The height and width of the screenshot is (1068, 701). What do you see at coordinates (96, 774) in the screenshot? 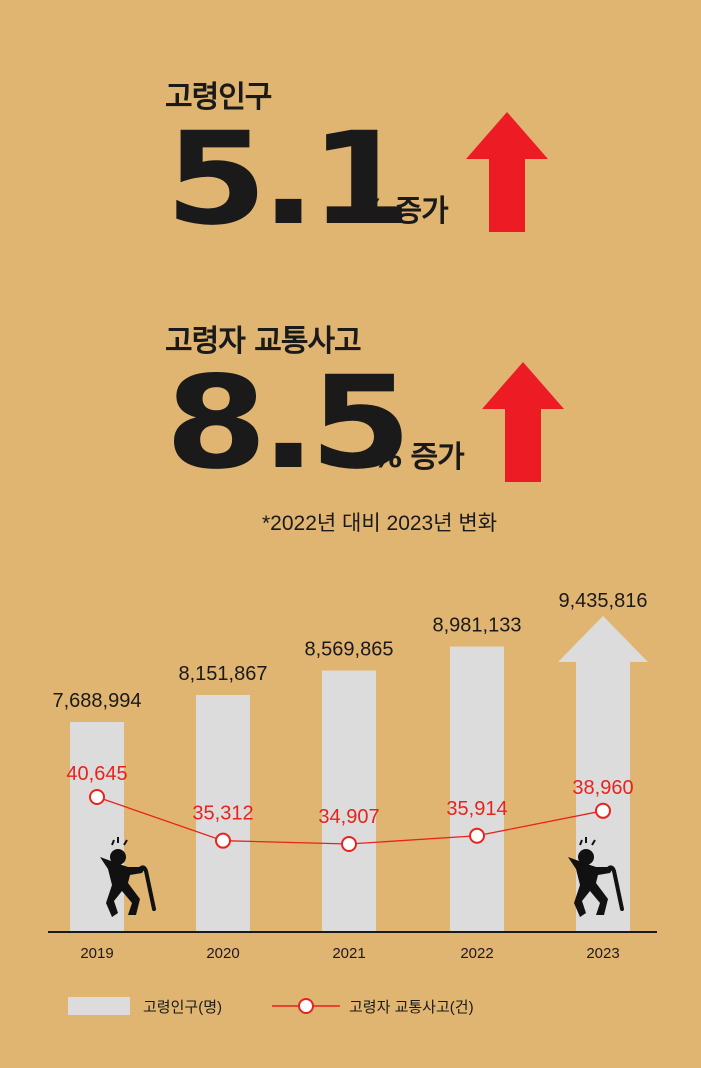
I see `accident-value-label: 40,645` at bounding box center [96, 774].